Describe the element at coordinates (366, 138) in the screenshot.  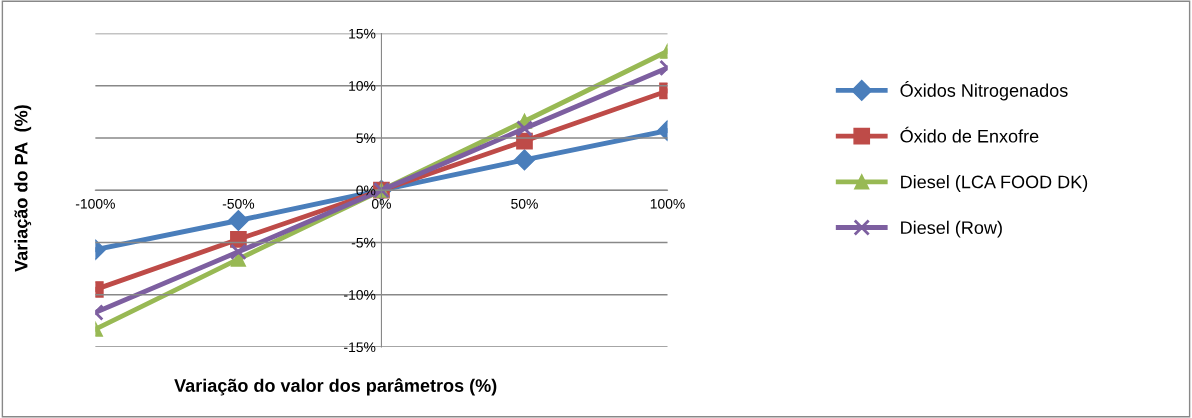
I see `y-tick-label: 5%` at that location.